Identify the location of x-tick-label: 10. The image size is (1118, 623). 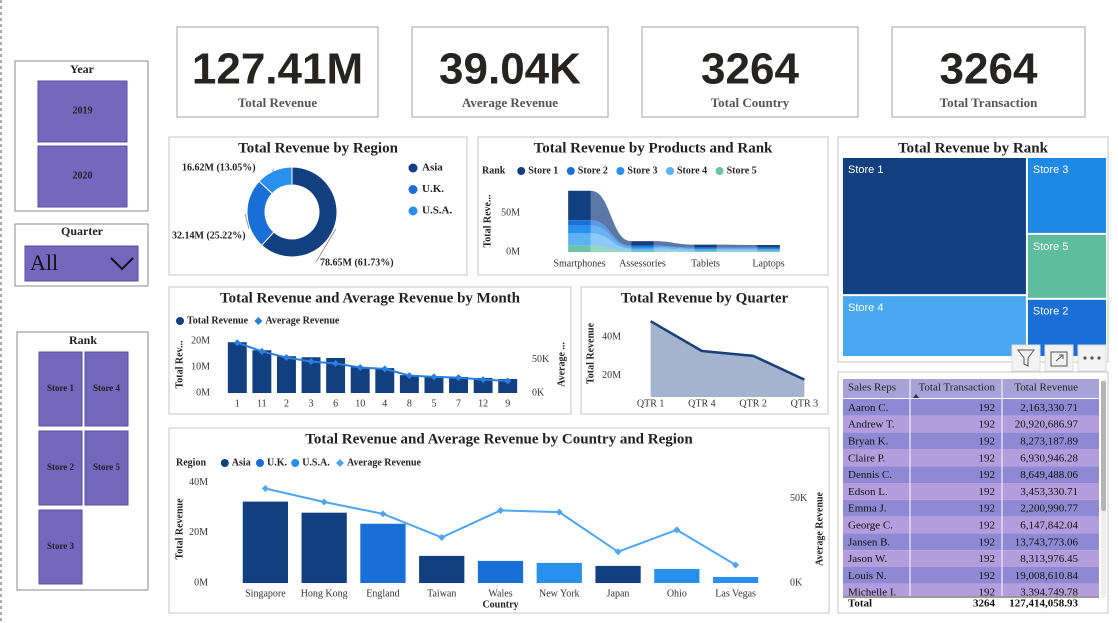
(360, 403).